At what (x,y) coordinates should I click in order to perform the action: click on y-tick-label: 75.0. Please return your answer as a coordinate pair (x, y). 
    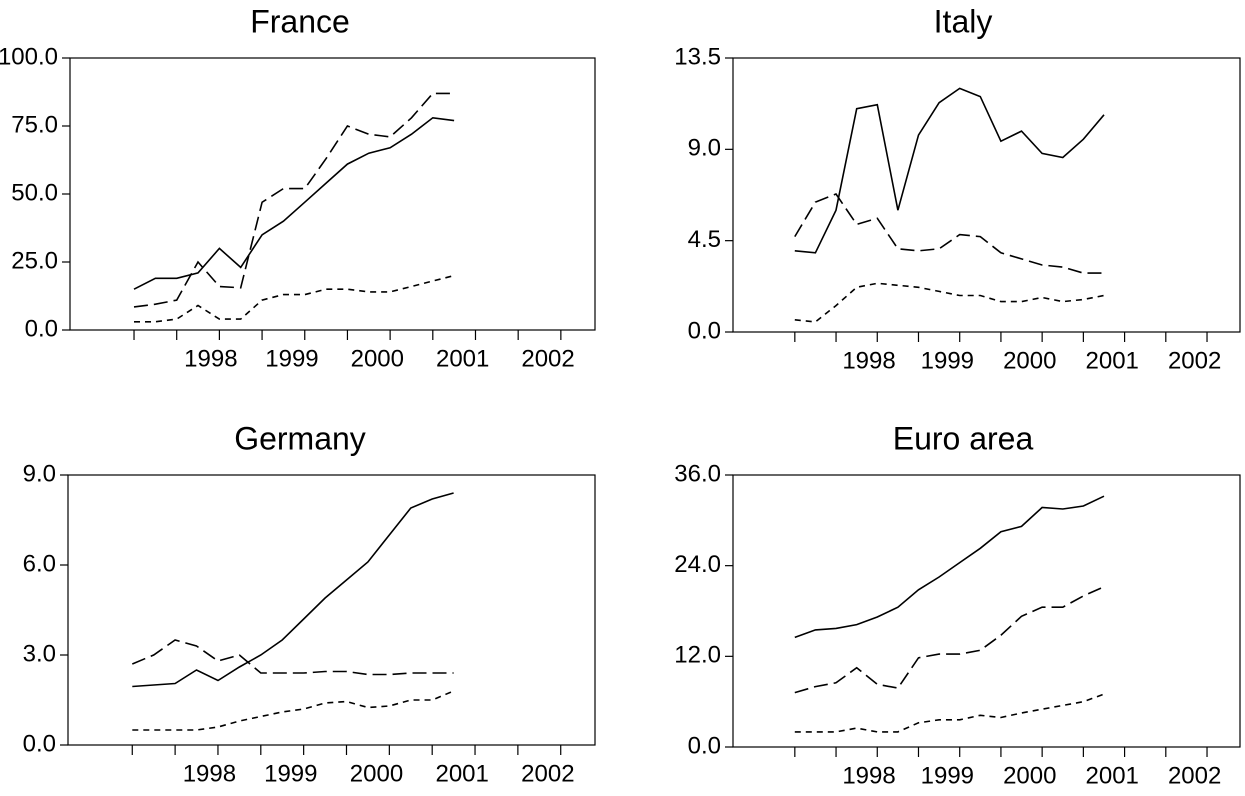
    Looking at the image, I should click on (34, 124).